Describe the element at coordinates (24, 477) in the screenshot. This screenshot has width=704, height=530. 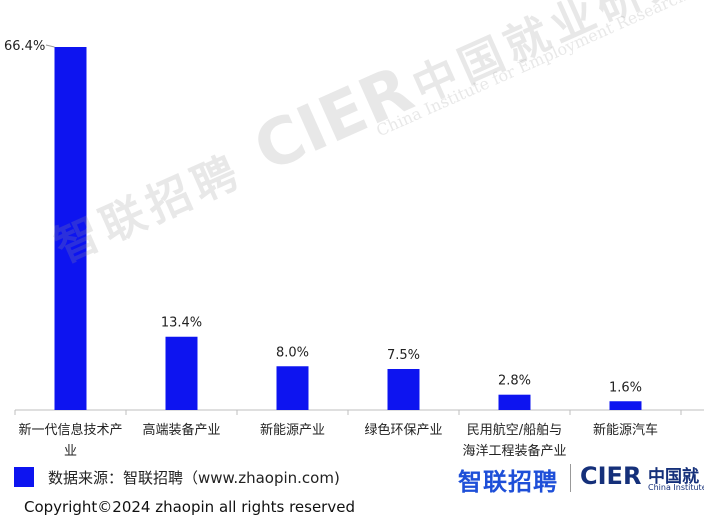
I see `legend-swatch` at that location.